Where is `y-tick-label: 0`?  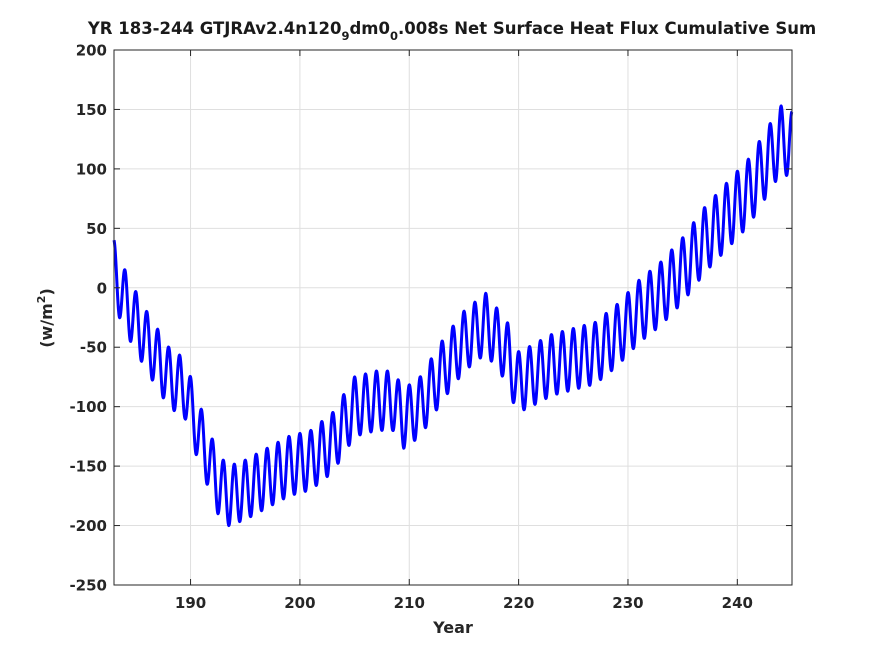 y-tick-label: 0 is located at coordinates (102, 288).